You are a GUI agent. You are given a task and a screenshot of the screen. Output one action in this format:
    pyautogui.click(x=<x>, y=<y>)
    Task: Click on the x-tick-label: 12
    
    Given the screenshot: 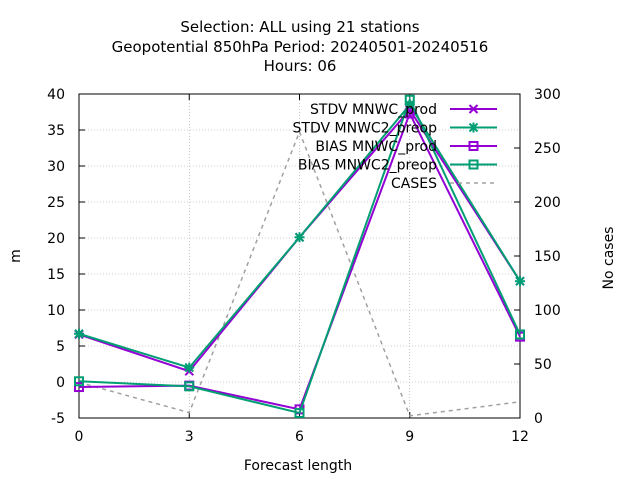 What is the action you would take?
    pyautogui.click(x=520, y=437)
    